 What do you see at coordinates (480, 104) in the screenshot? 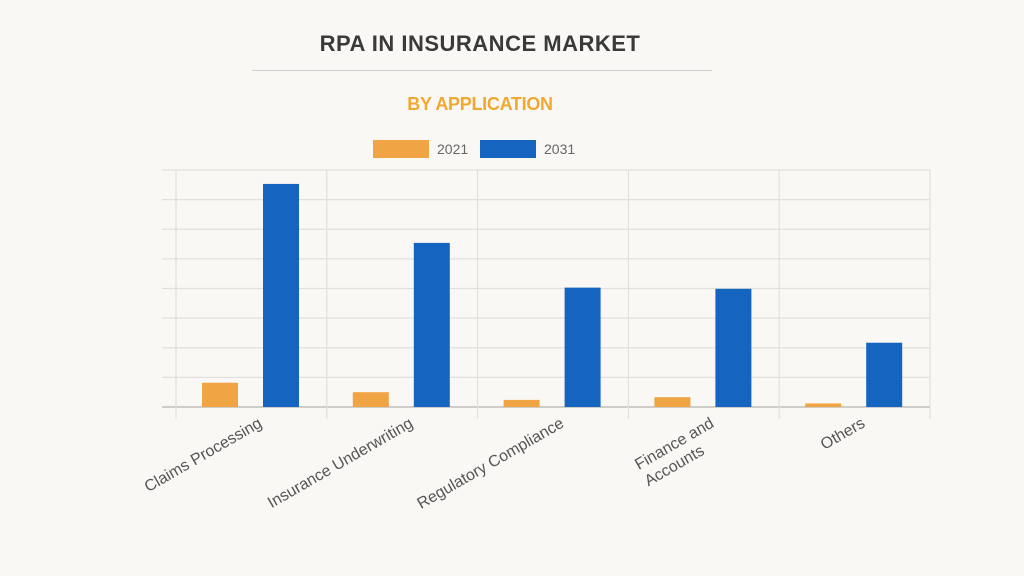
I see `chart-subtitle: BY APPLICATION` at bounding box center [480, 104].